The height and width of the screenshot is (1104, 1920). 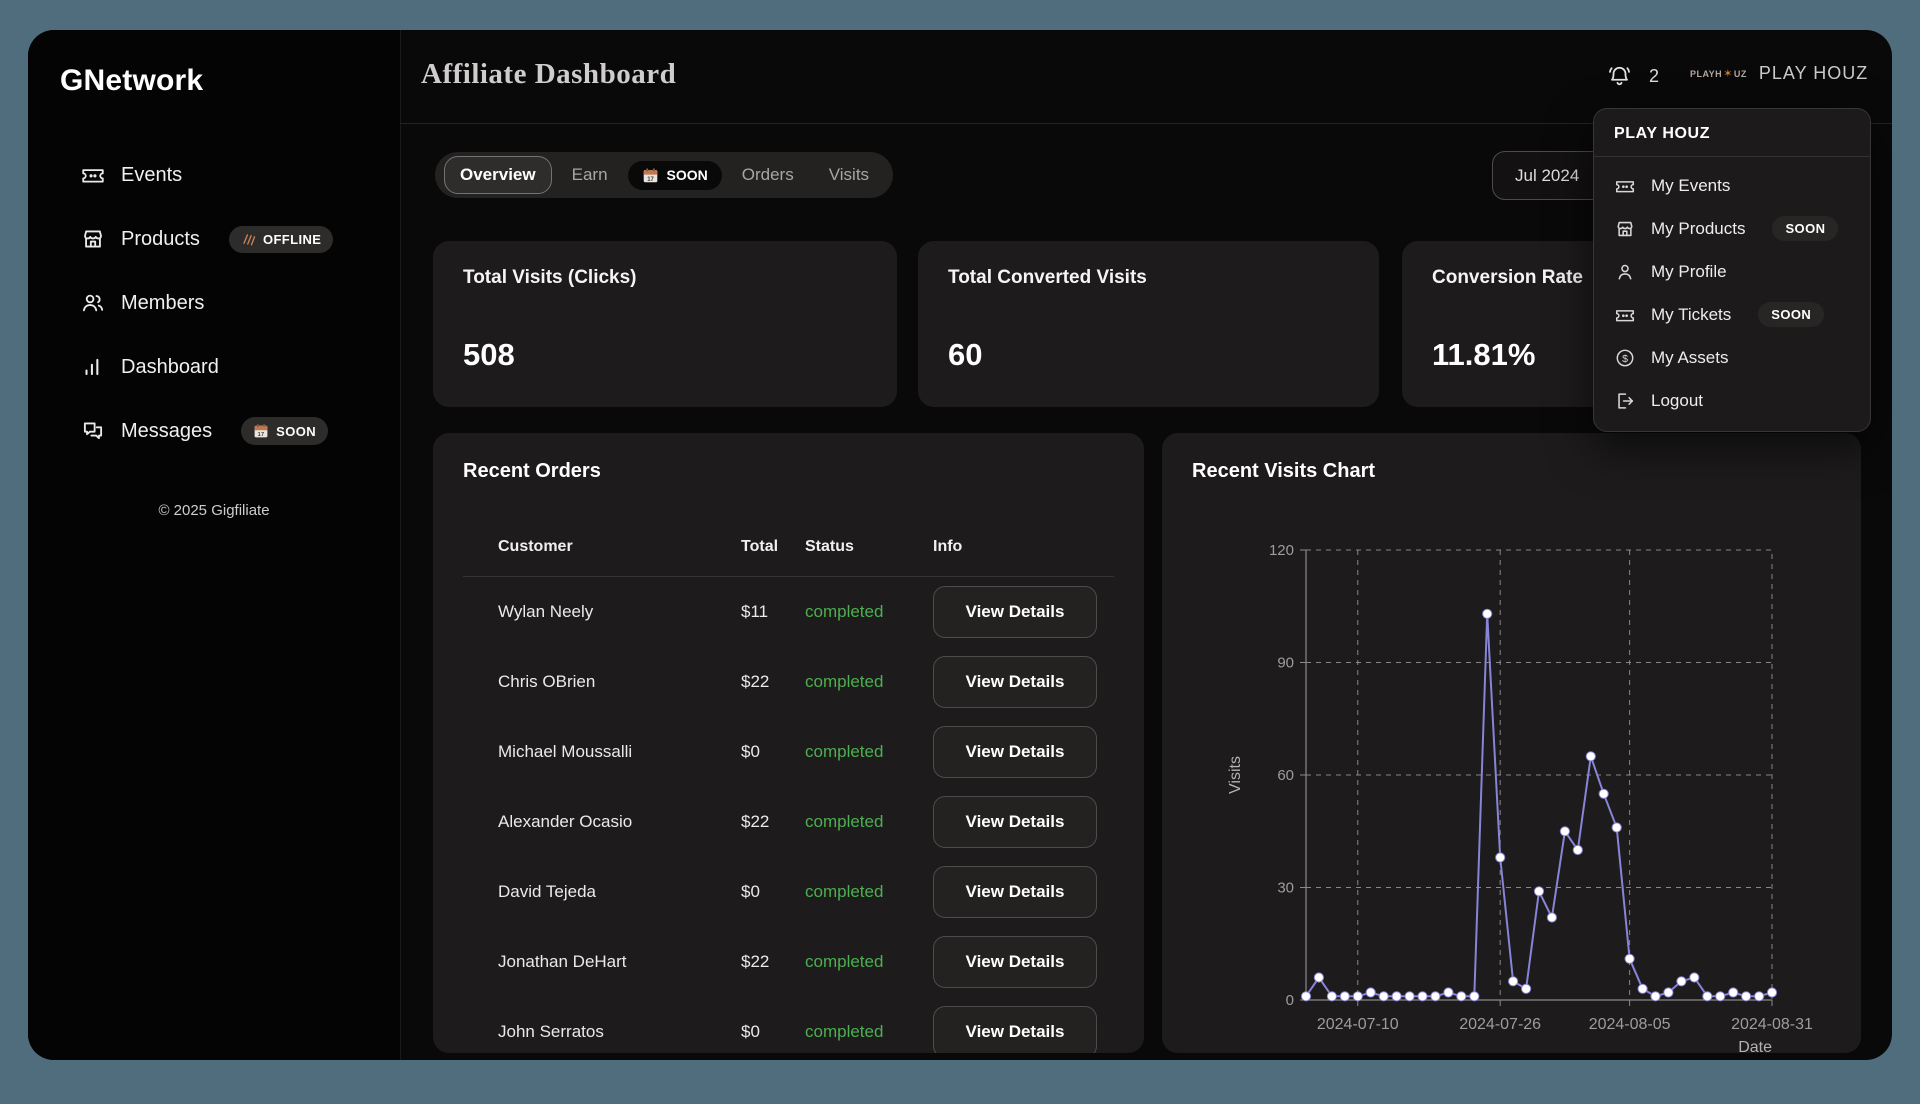 What do you see at coordinates (849, 174) in the screenshot?
I see `tab-visits: Visits` at bounding box center [849, 174].